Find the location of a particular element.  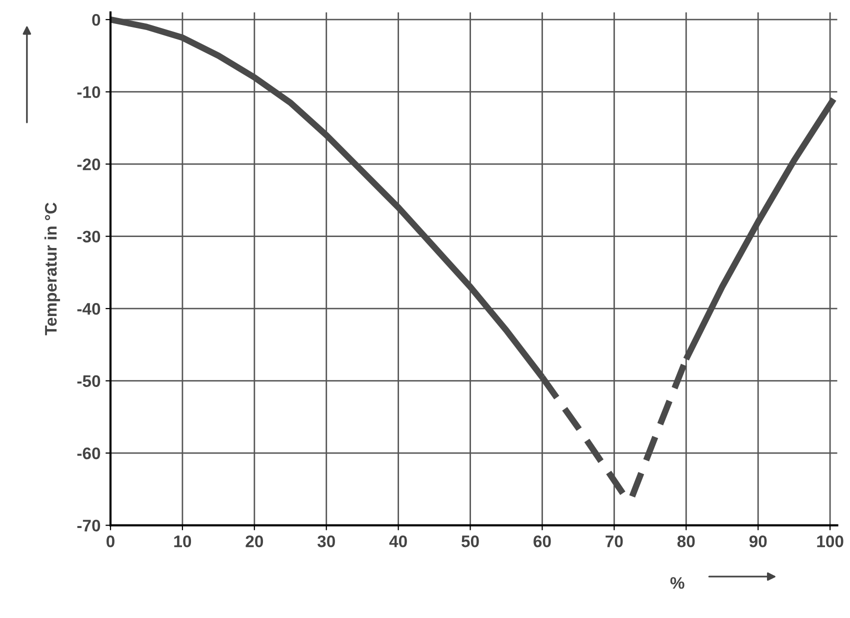

x-tick-label: 10 is located at coordinates (183, 541).